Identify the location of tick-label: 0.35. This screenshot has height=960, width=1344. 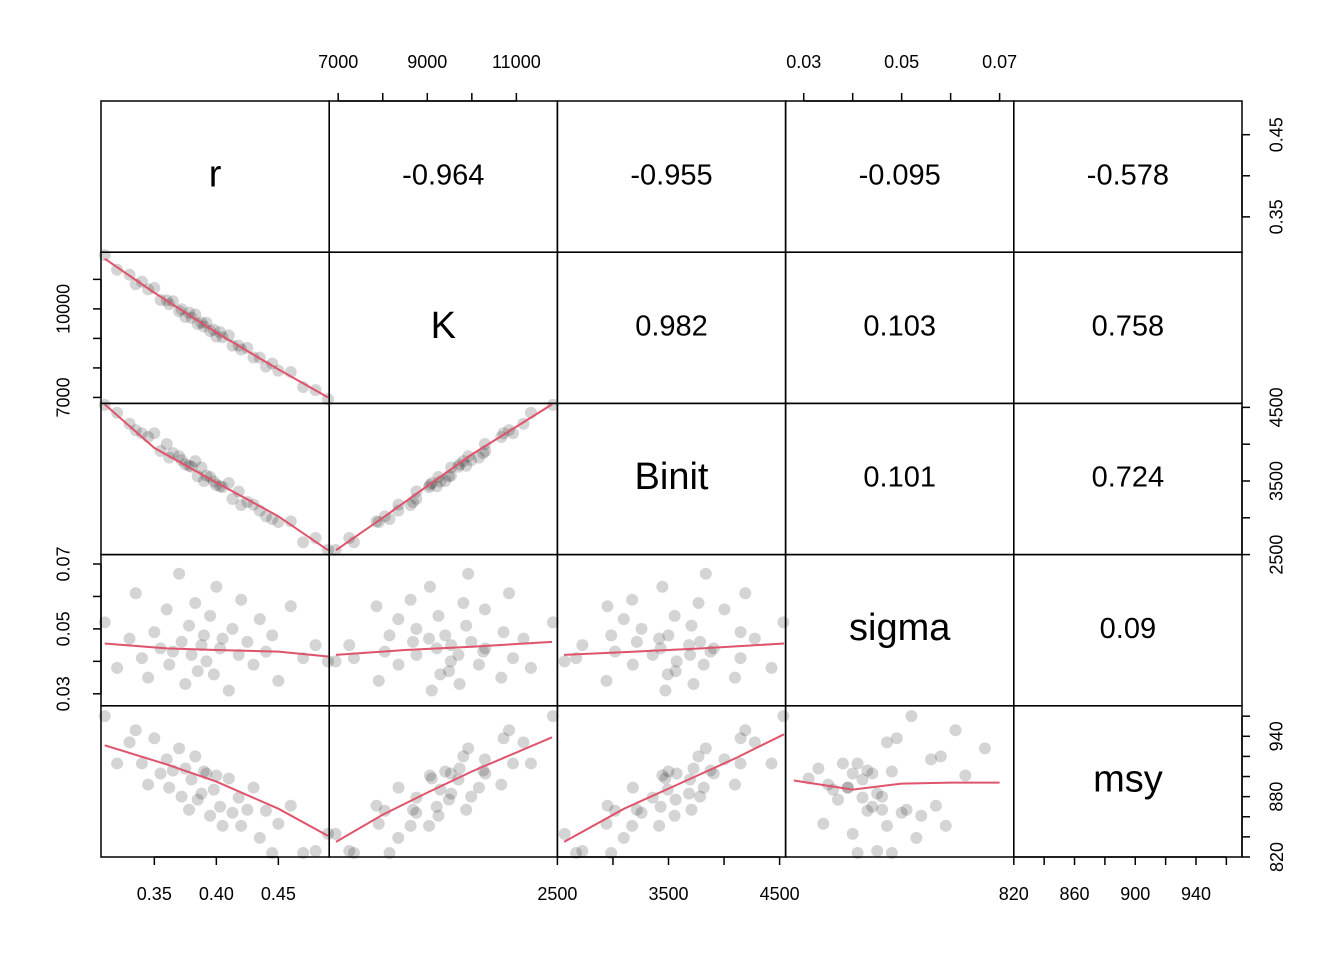
(154, 894).